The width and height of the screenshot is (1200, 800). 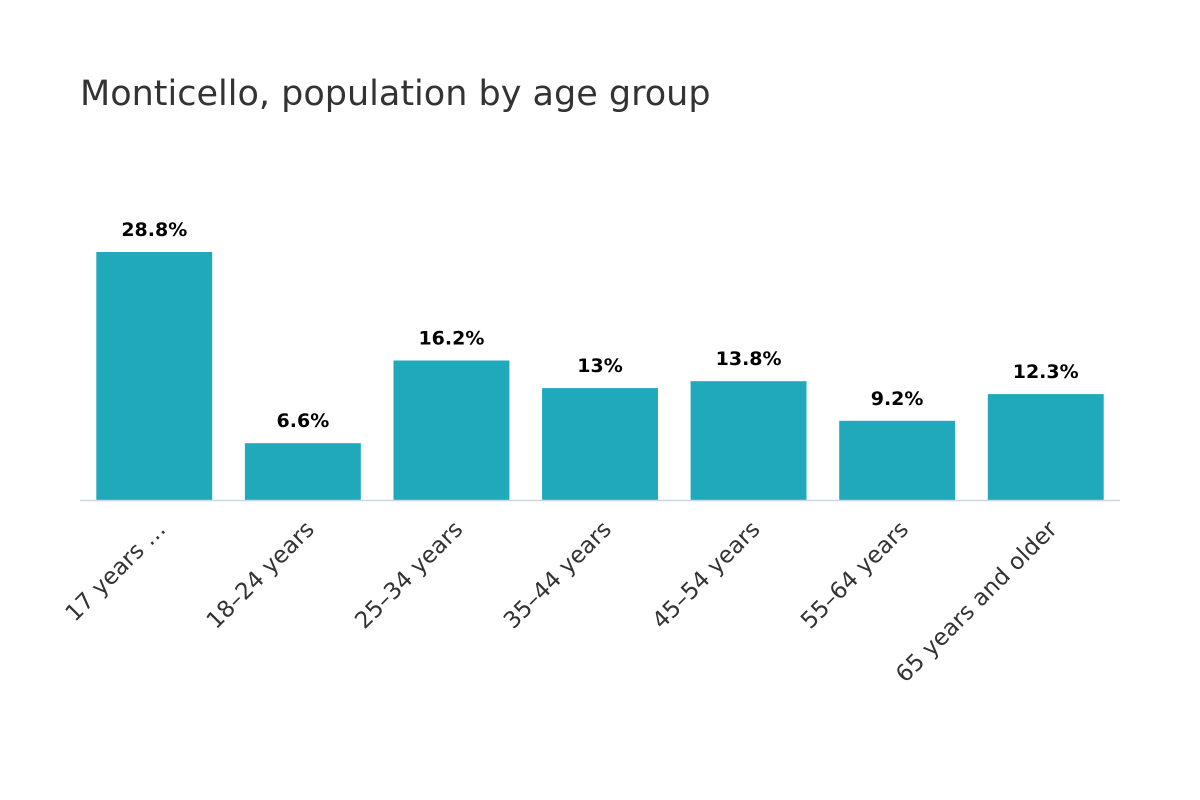 I want to click on data-label: 13.8%, so click(x=749, y=359).